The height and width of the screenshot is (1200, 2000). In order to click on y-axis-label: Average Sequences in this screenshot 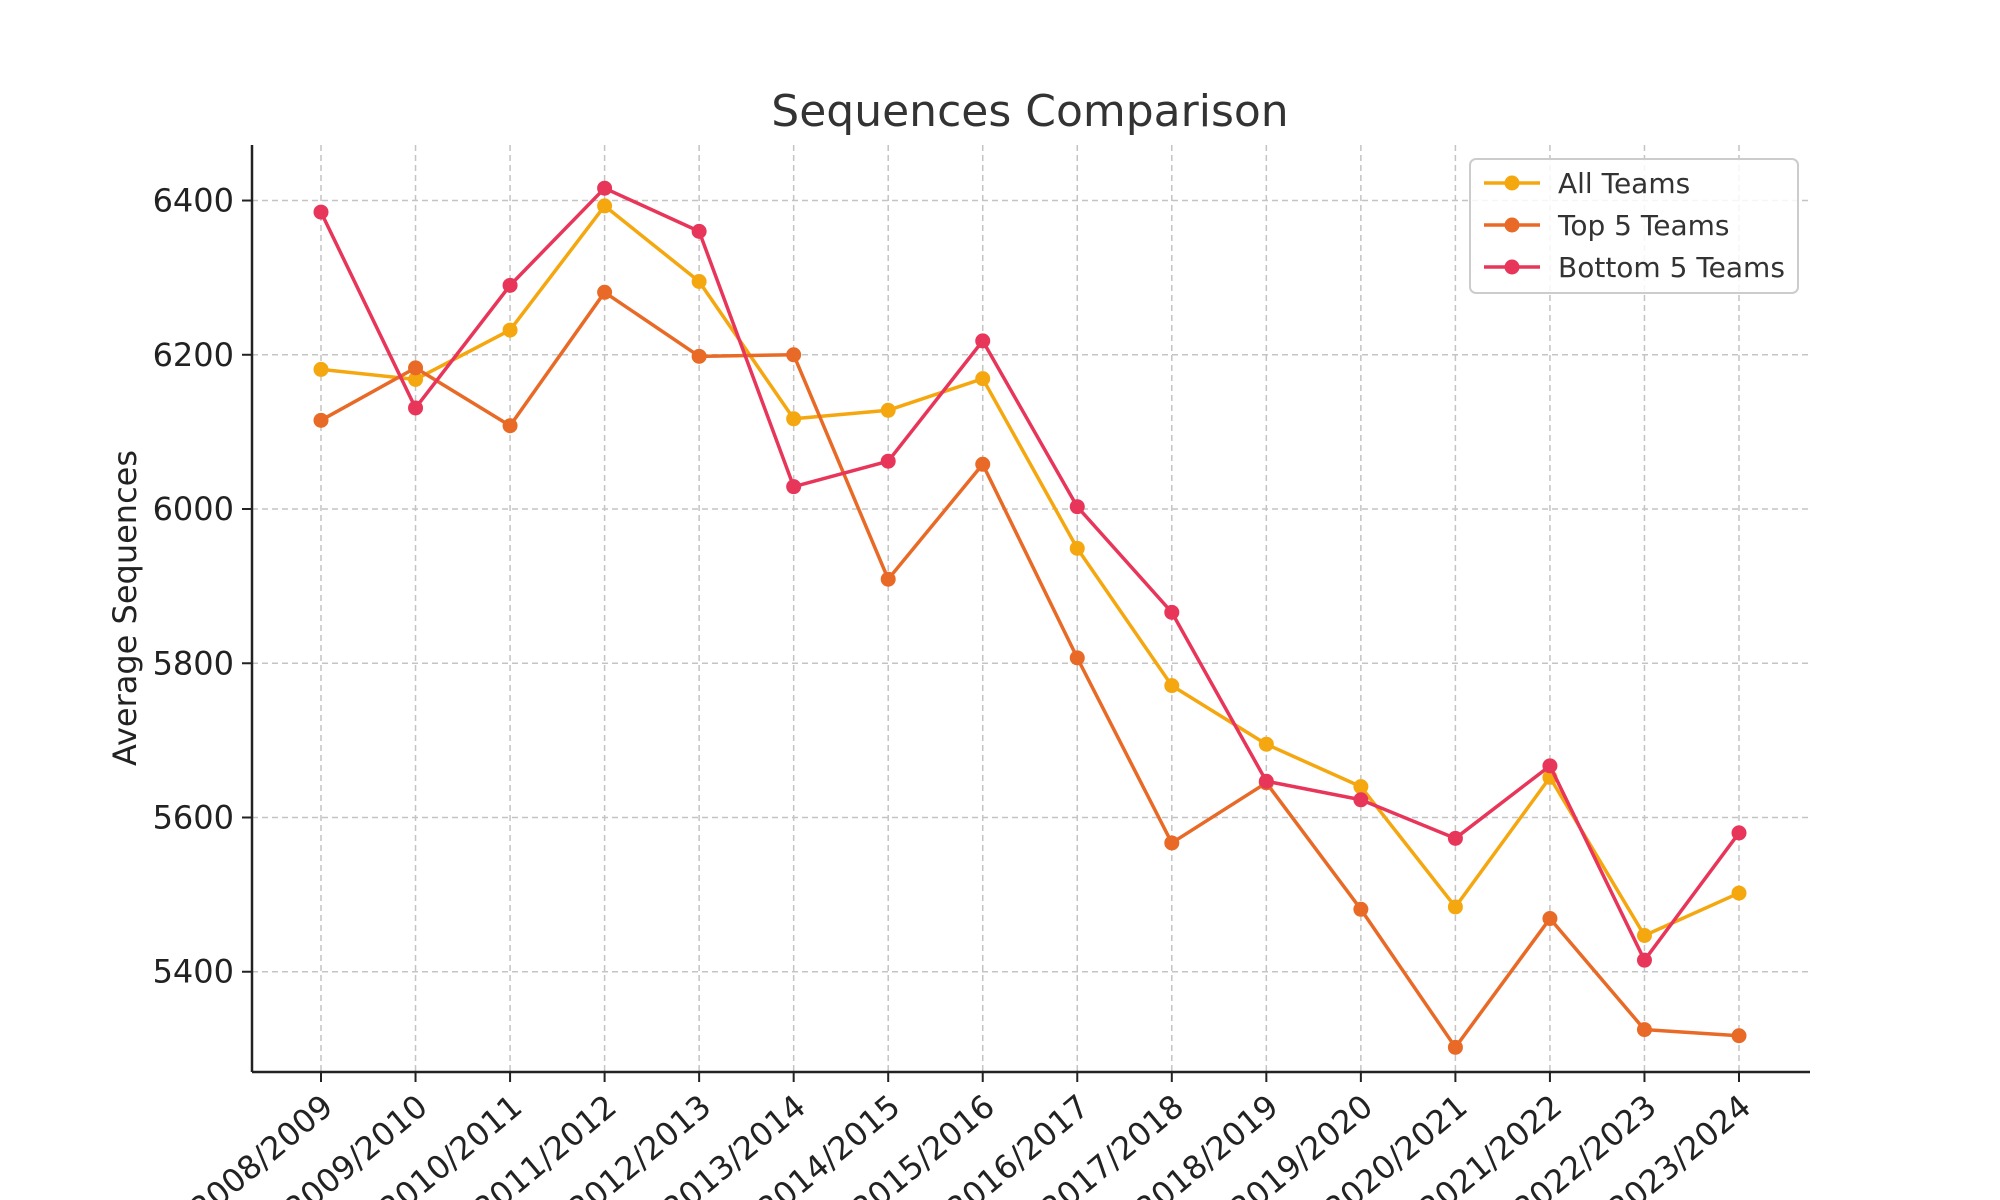, I will do `click(125, 608)`.